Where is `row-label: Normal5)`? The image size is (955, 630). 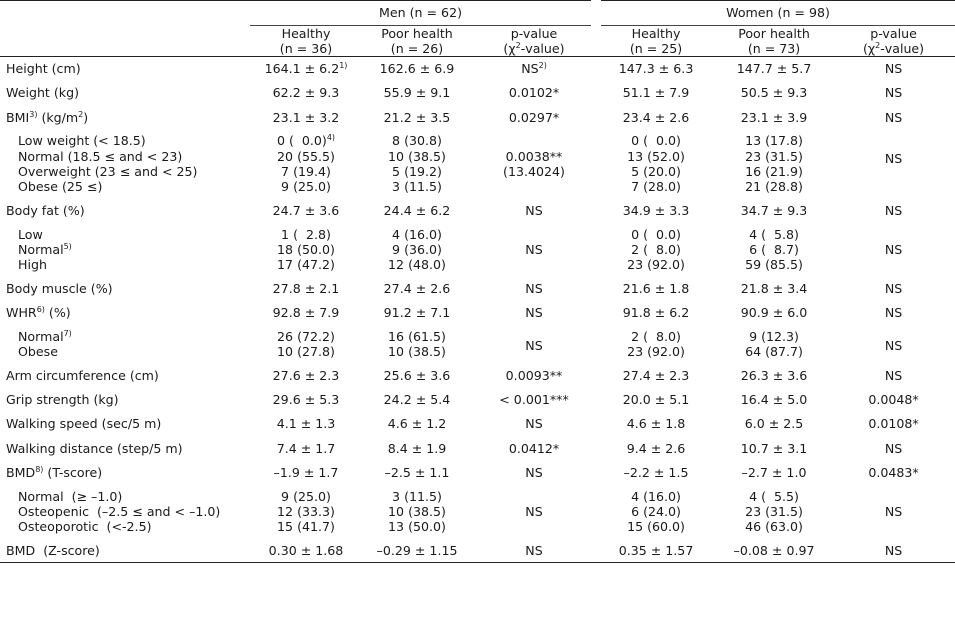 row-label: Normal5) is located at coordinates (45, 249).